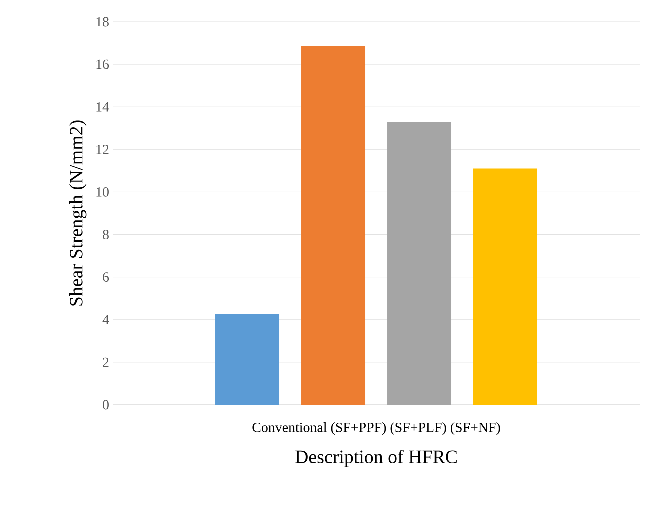 The width and height of the screenshot is (663, 526). I want to click on y-tick-label: 12, so click(102, 149).